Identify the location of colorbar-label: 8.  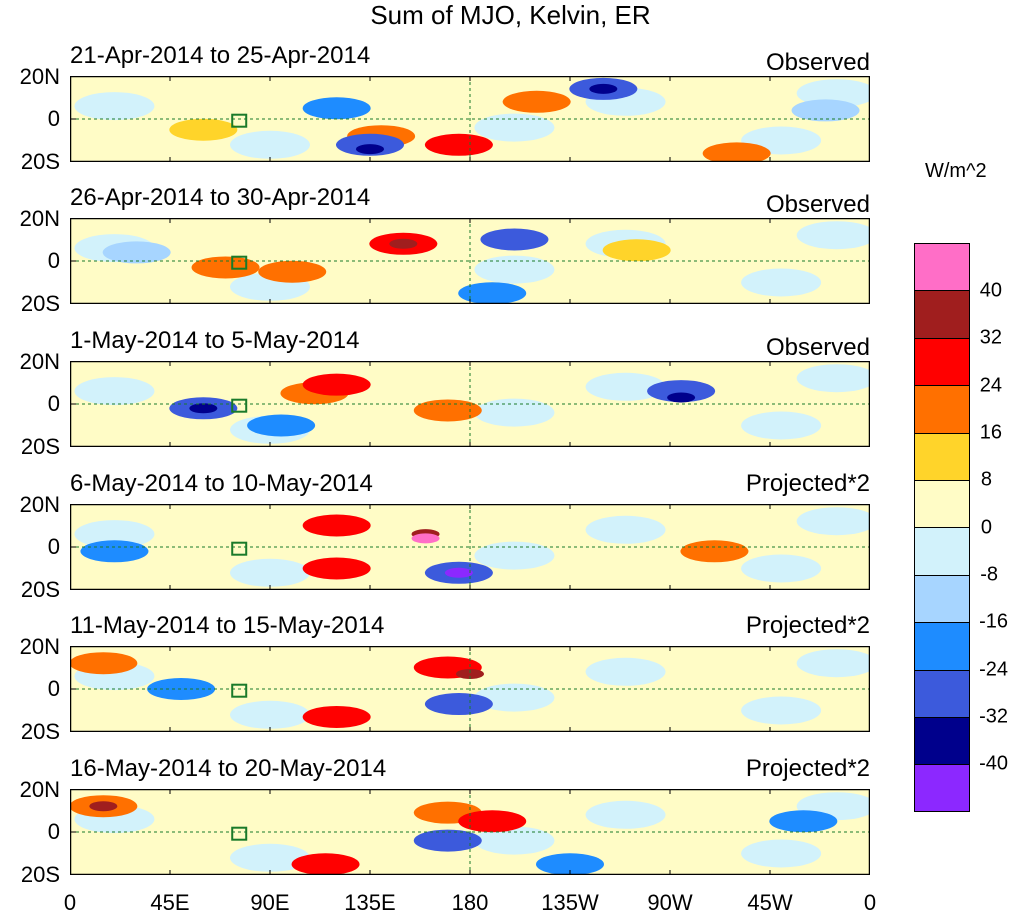
(986, 479).